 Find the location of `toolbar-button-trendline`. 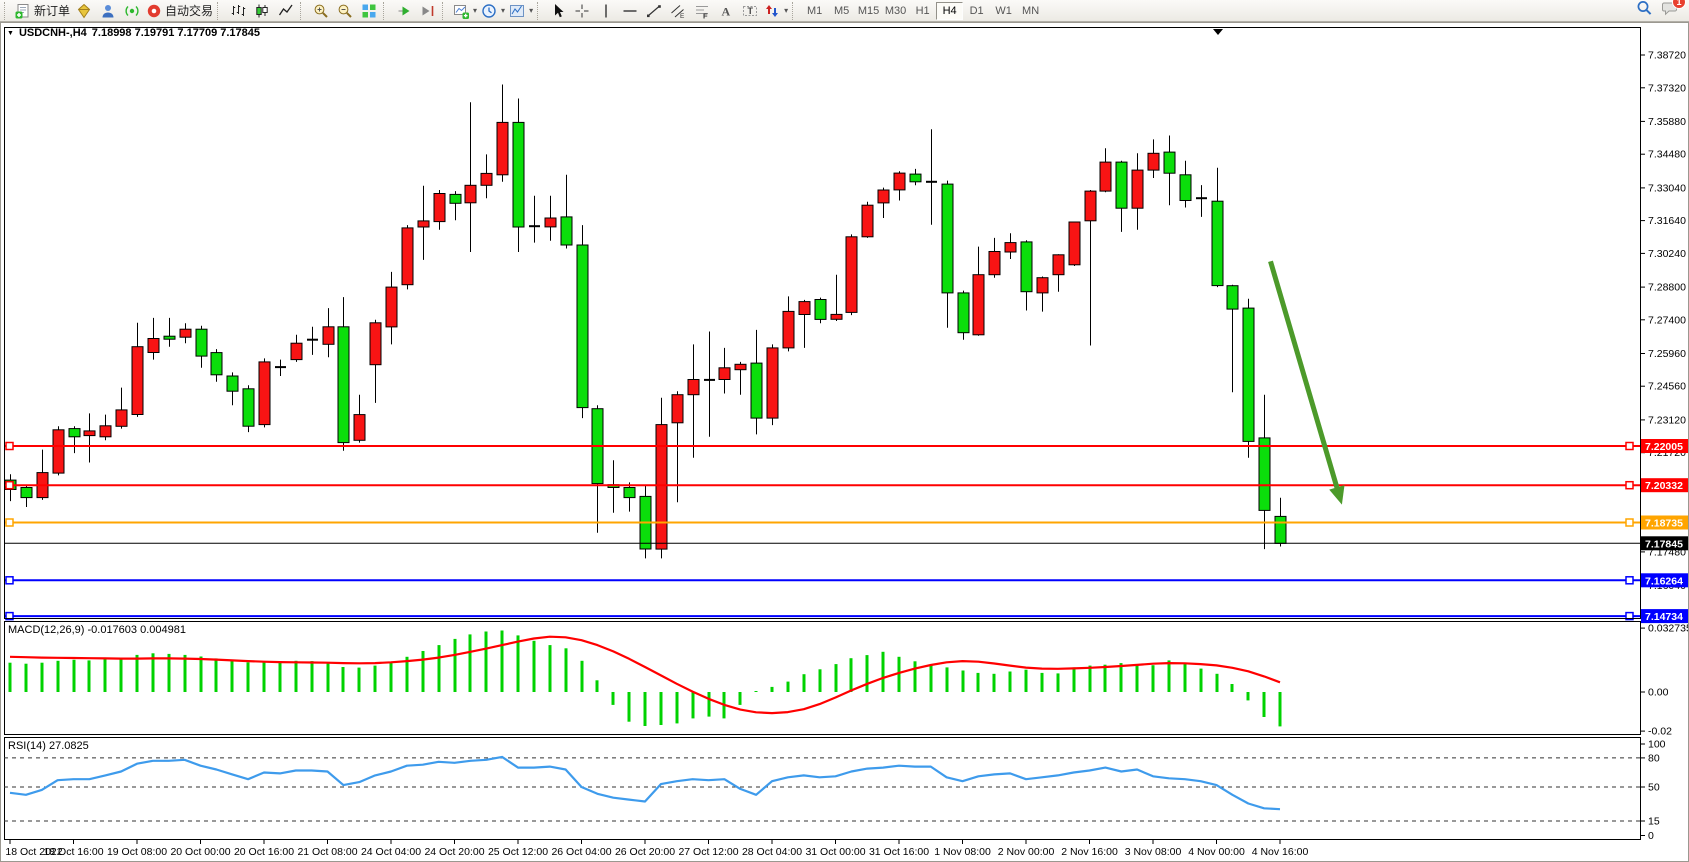

toolbar-button-trendline is located at coordinates (654, 11).